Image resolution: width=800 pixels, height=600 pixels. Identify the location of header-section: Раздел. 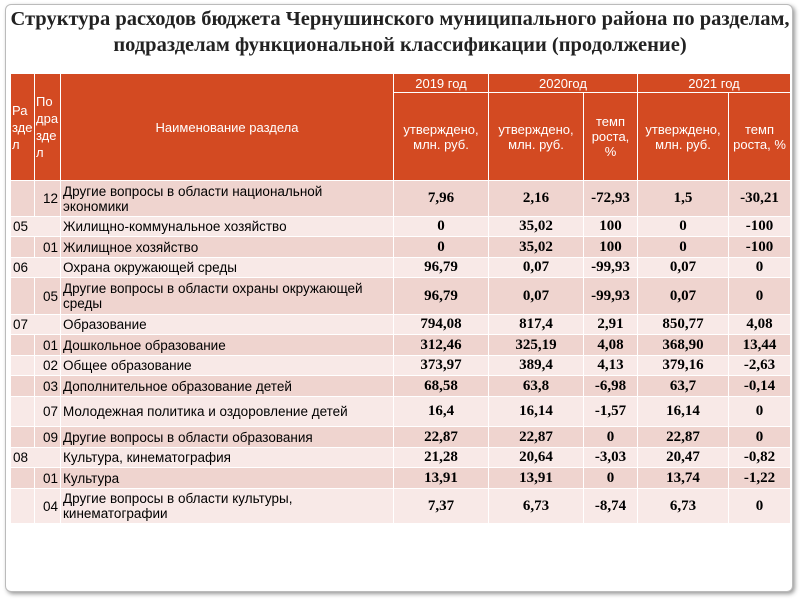
(22, 127).